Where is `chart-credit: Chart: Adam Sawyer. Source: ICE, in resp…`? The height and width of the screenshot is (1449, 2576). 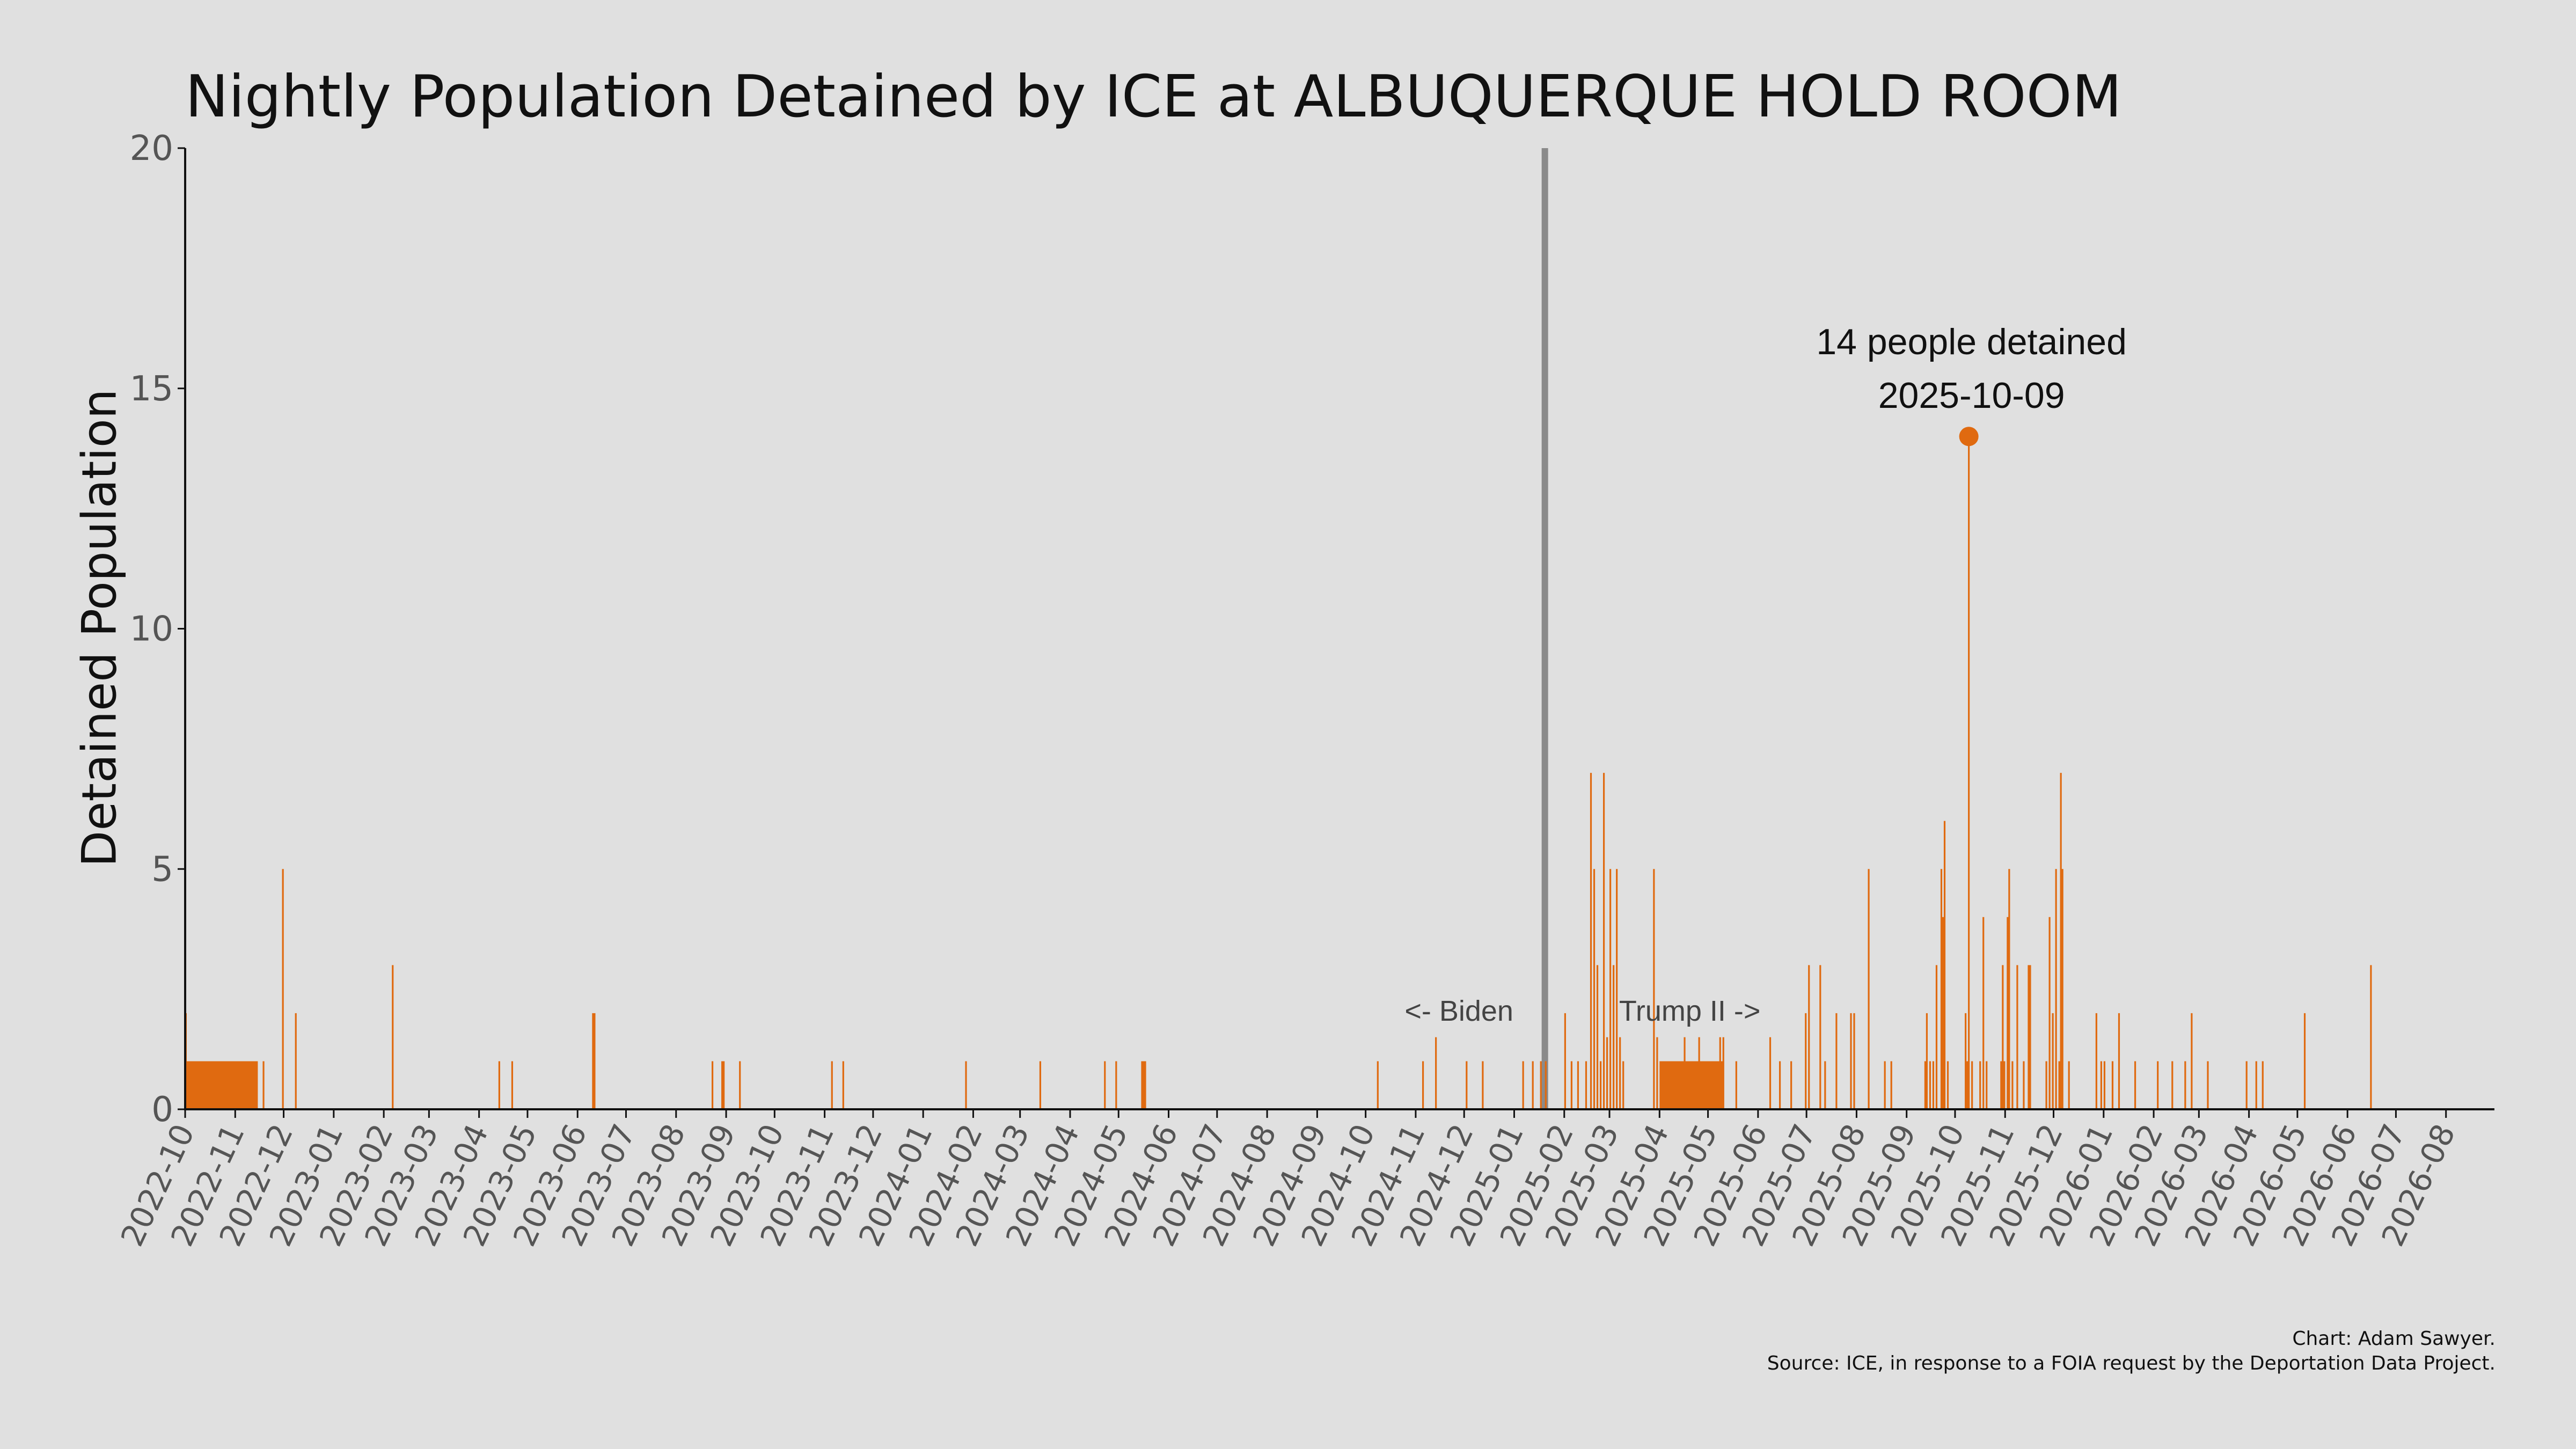 chart-credit: Chart: Adam Sawyer. Source: ICE, in resp… is located at coordinates (2131, 1351).